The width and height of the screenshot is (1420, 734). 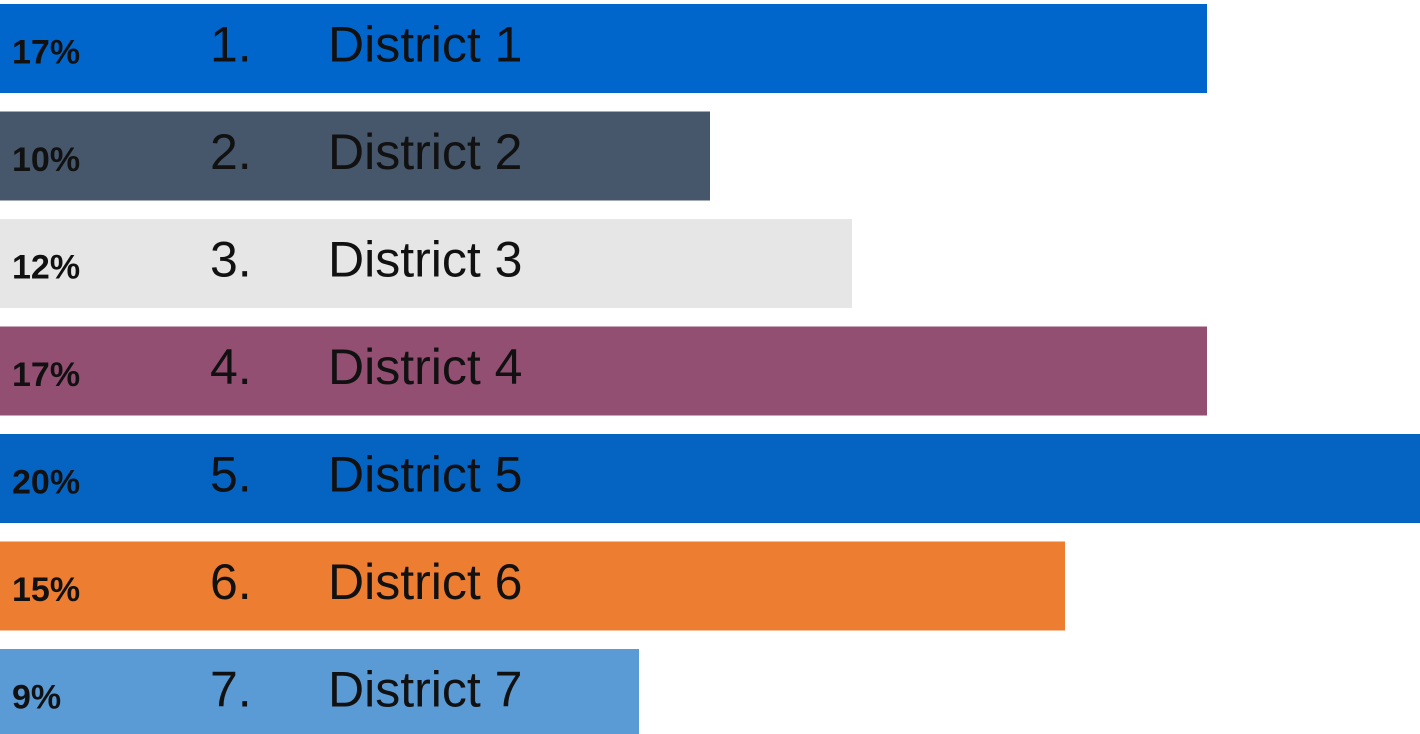 What do you see at coordinates (36, 697) in the screenshot?
I see `value-label: 9%` at bounding box center [36, 697].